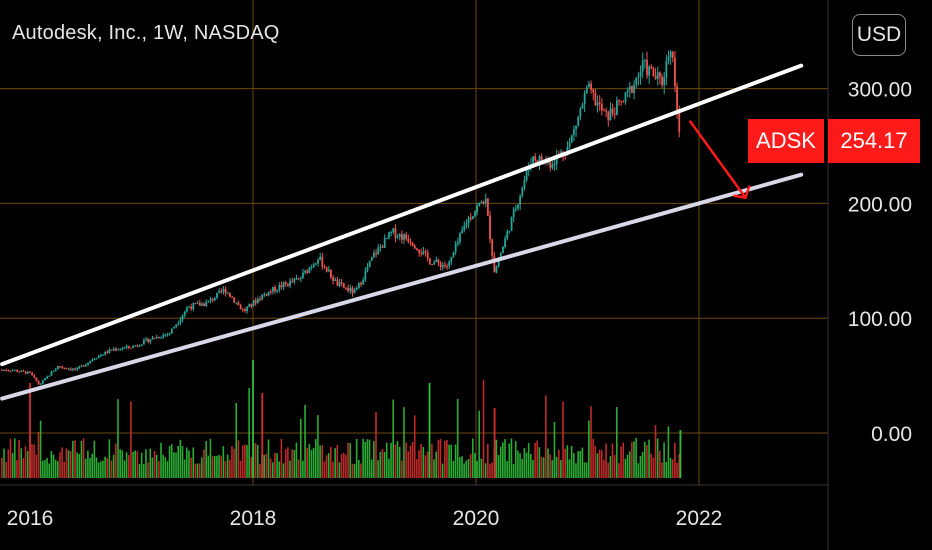 The width and height of the screenshot is (932, 550). Describe the element at coordinates (879, 35) in the screenshot. I see `currency-button: USD` at that location.